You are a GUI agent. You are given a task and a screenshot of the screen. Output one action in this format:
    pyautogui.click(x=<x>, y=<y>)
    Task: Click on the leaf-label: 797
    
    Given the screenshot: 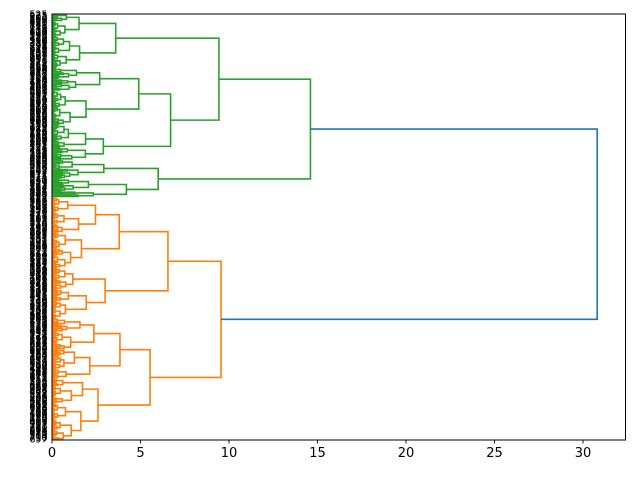 What is the action you would take?
    pyautogui.click(x=38, y=425)
    